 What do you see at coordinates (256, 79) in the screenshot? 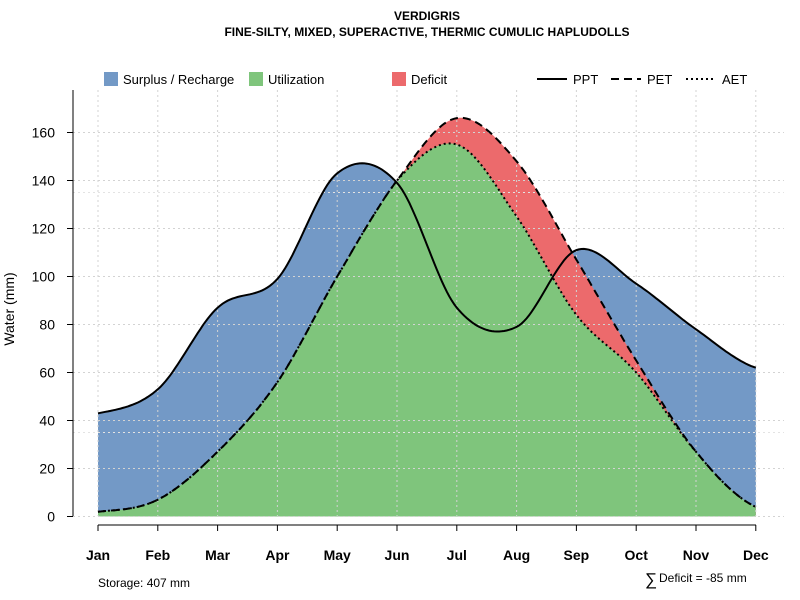
I see `legend-swatch-utilization` at bounding box center [256, 79].